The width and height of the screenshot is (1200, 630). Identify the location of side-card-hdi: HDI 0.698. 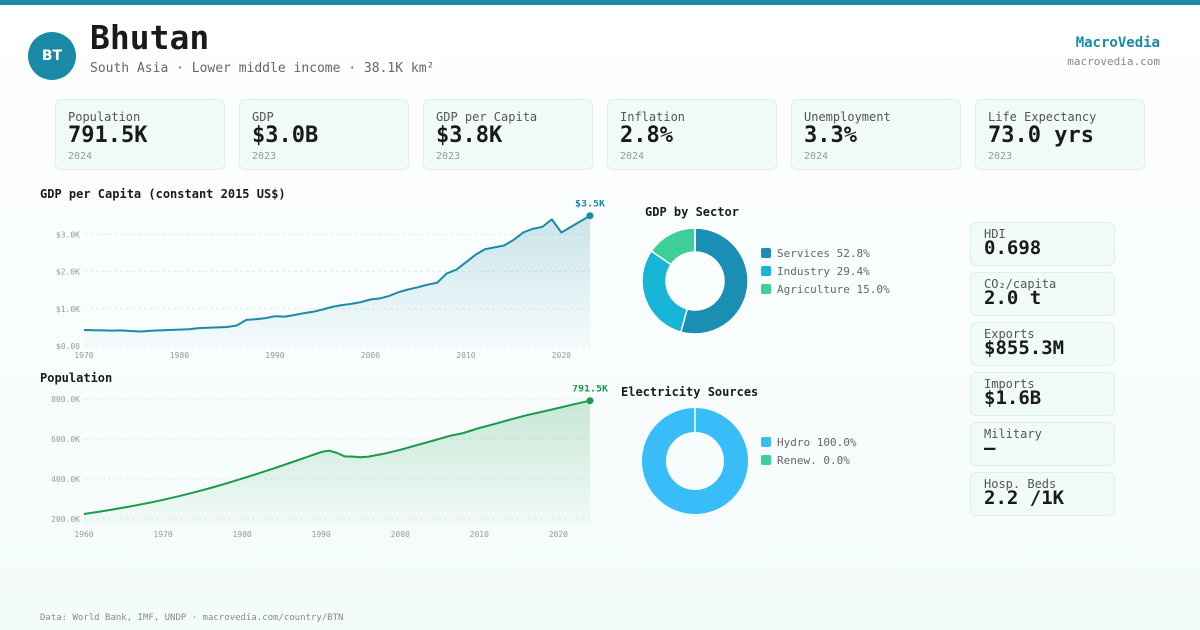
(1042, 244).